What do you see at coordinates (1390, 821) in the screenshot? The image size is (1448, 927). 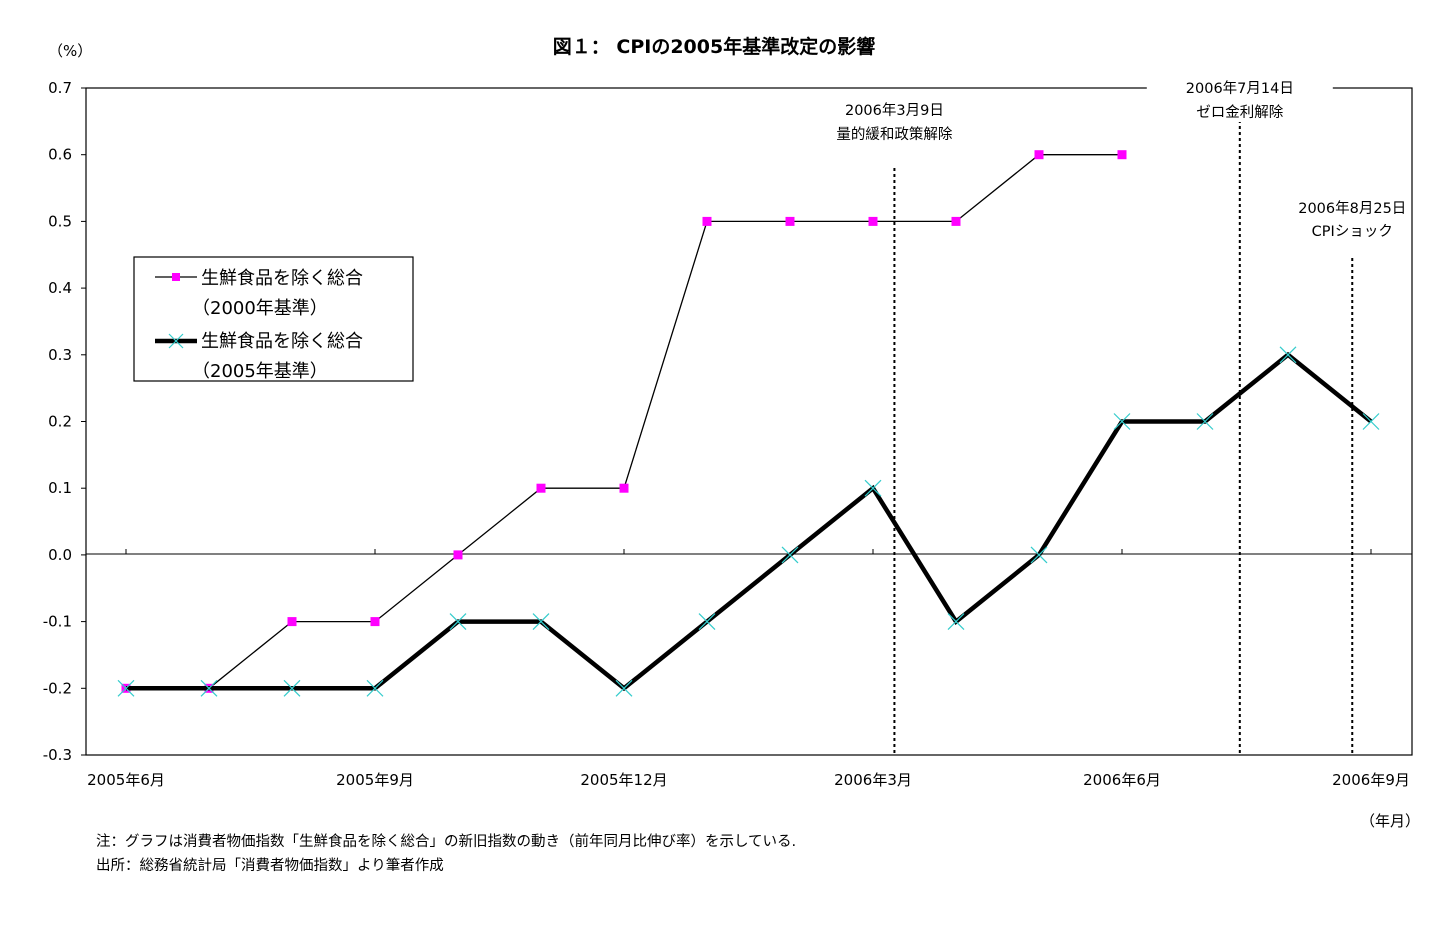 I see `x-axis-label: （年月）` at bounding box center [1390, 821].